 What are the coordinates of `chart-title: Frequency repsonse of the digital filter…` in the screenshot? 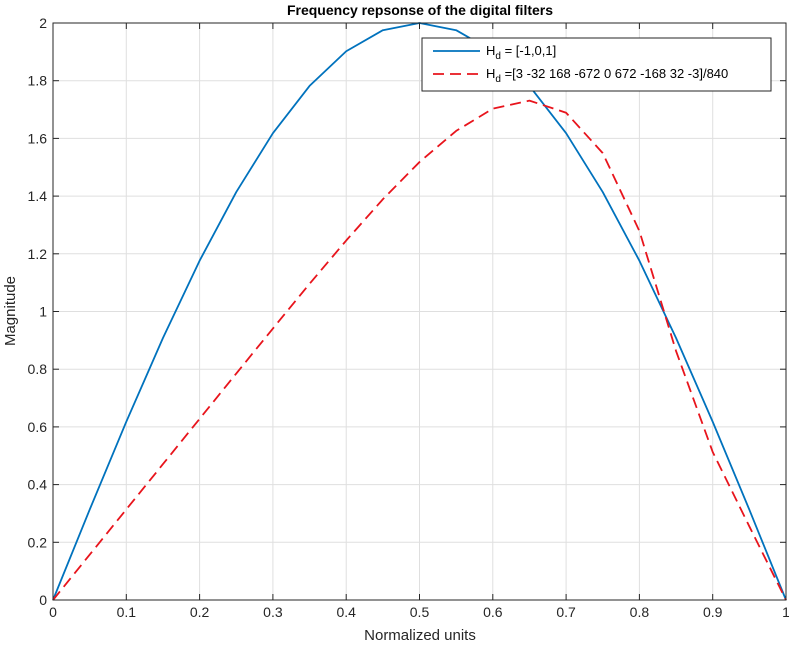 It's located at (420, 10).